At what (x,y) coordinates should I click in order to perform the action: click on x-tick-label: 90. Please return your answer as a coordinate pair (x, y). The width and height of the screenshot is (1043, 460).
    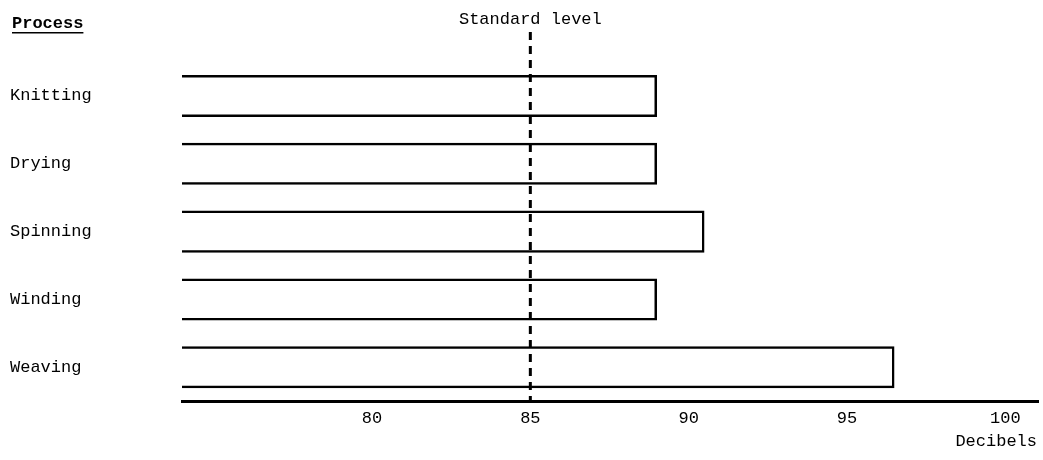
    Looking at the image, I should click on (688, 418).